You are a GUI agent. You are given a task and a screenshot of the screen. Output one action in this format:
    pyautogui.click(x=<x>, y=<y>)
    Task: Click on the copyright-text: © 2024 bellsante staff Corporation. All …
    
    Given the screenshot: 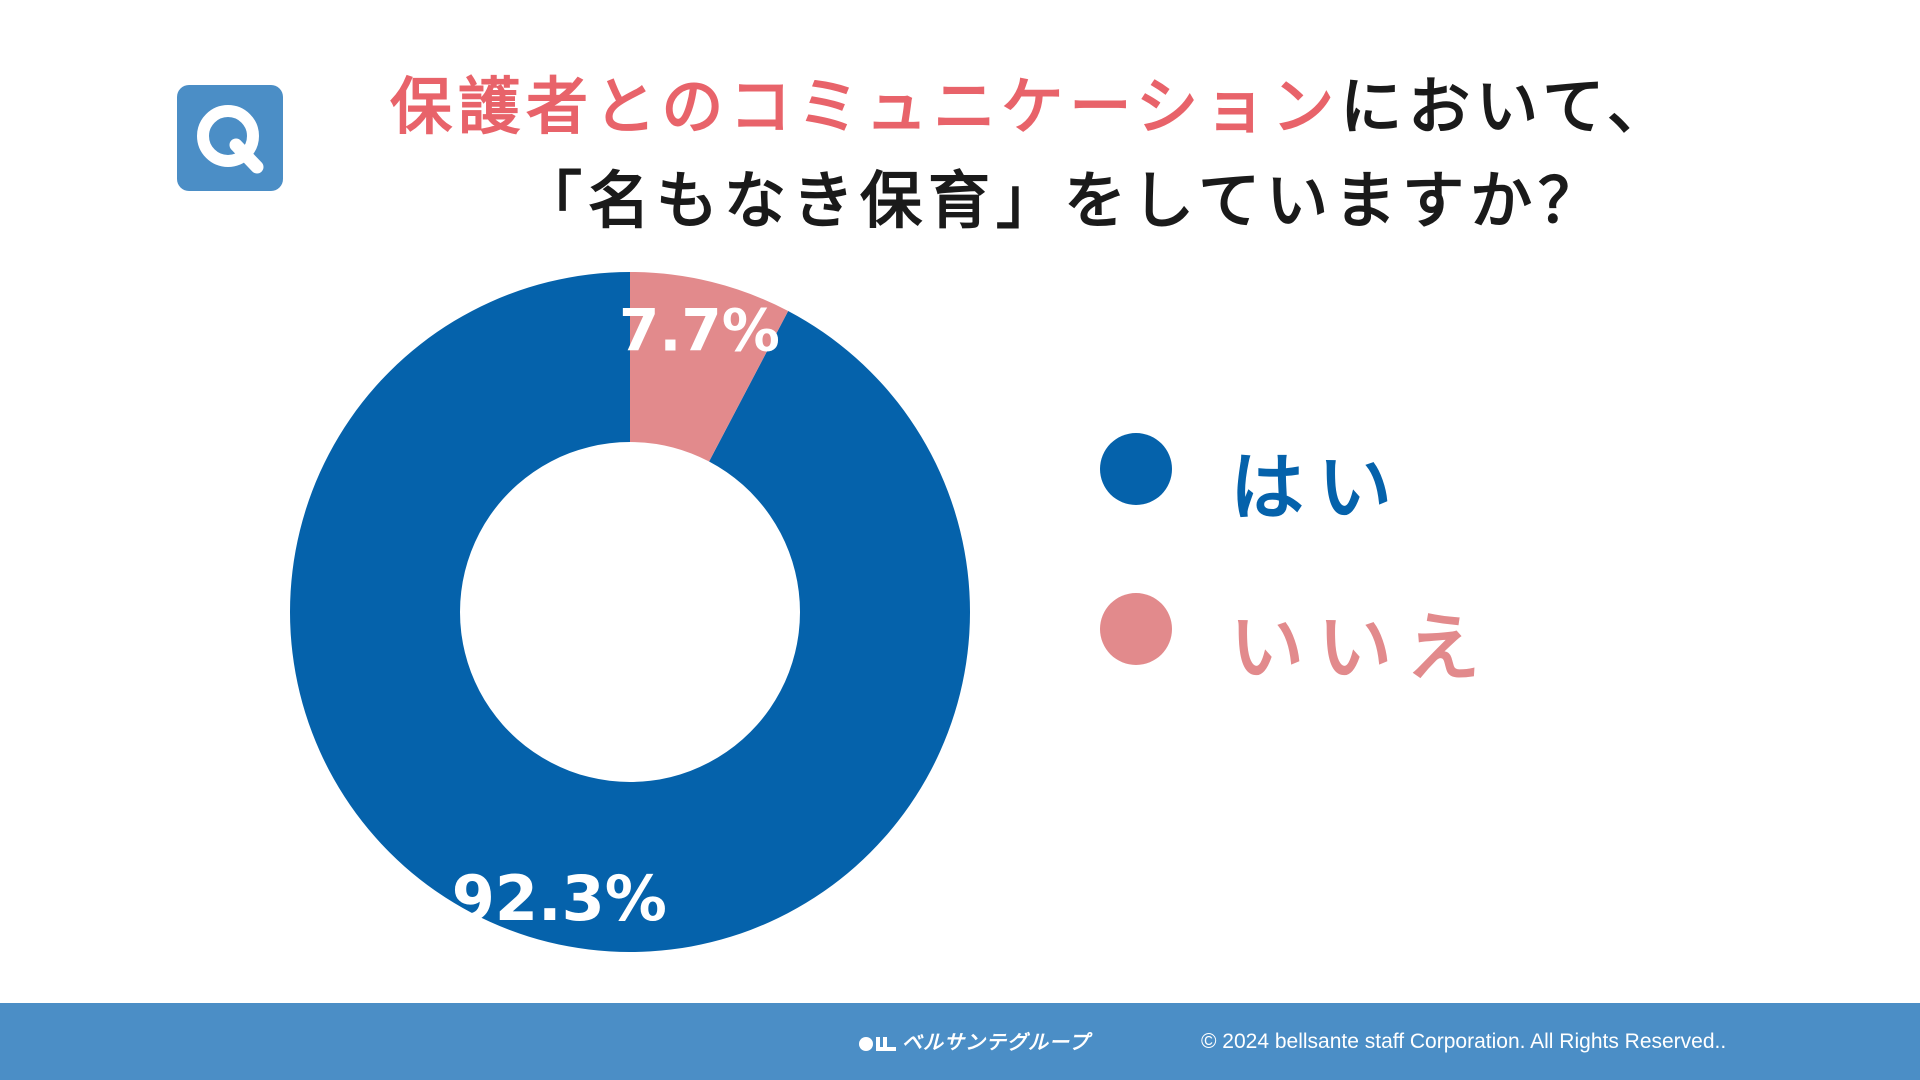 What is the action you would take?
    pyautogui.click(x=1464, y=1041)
    